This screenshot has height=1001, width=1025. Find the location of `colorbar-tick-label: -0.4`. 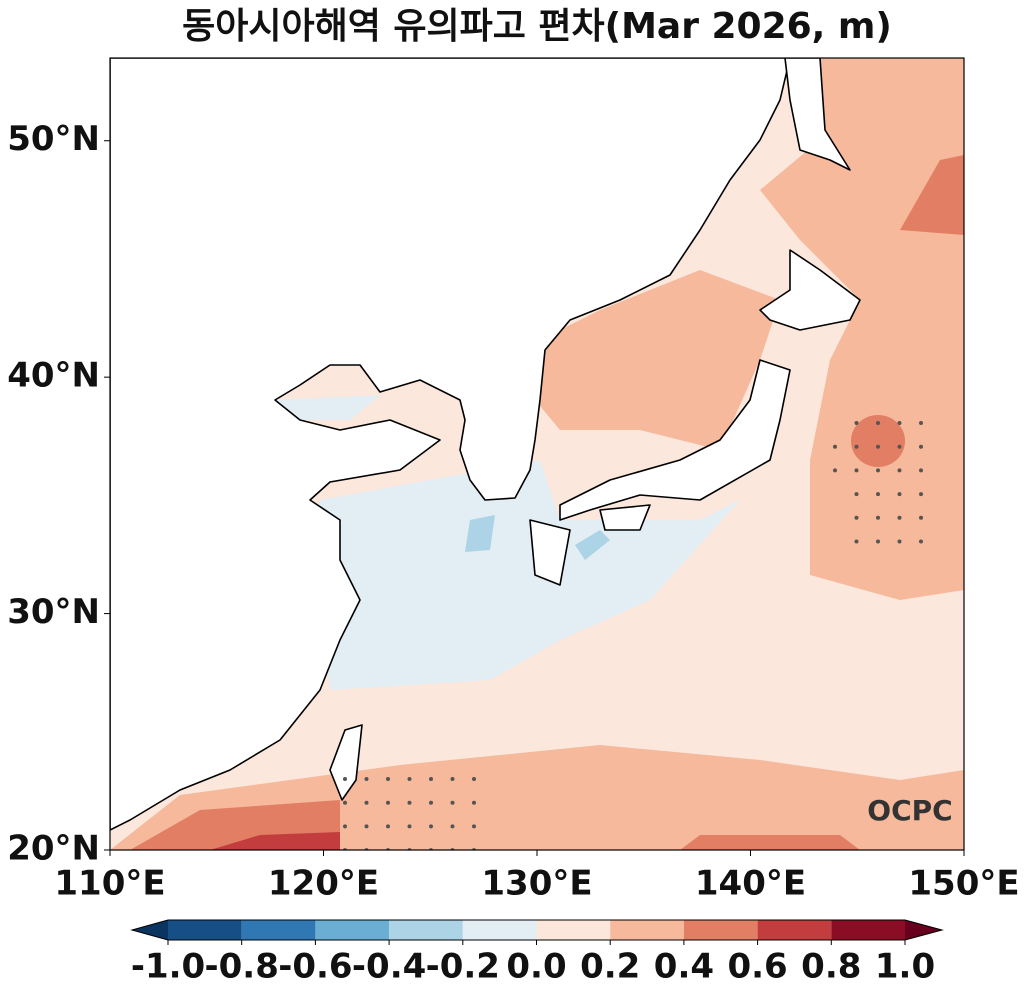

colorbar-tick-label: -0.4 is located at coordinates (389, 967).